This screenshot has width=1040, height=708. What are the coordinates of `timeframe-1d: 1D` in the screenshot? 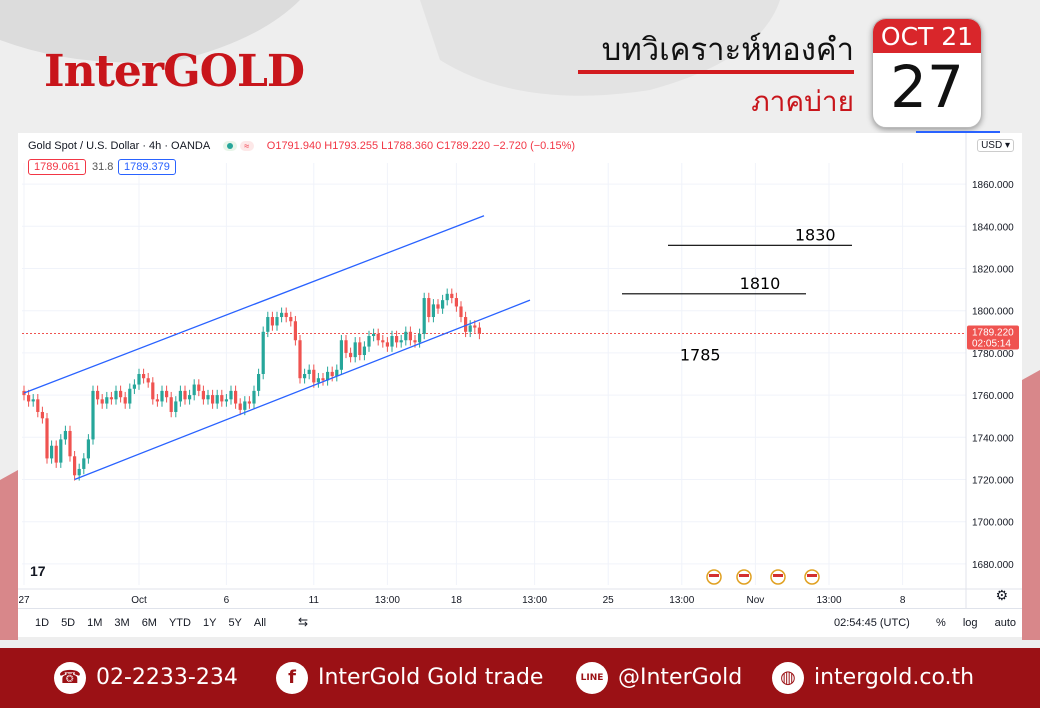 It's located at (42, 623).